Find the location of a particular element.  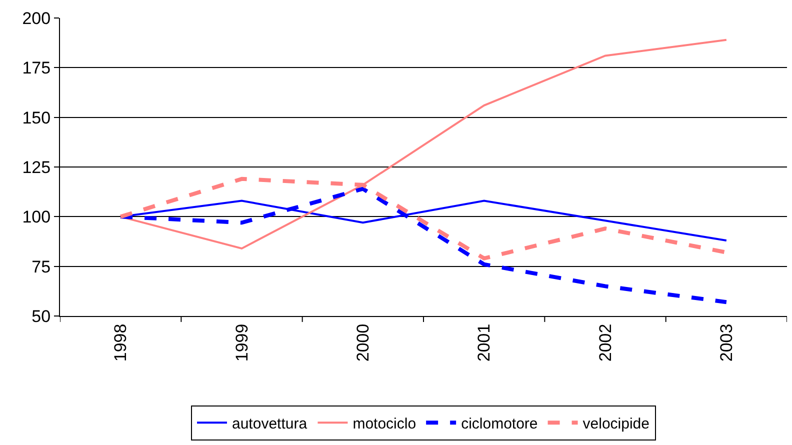

legend-label: ciclomotore is located at coordinates (499, 424).